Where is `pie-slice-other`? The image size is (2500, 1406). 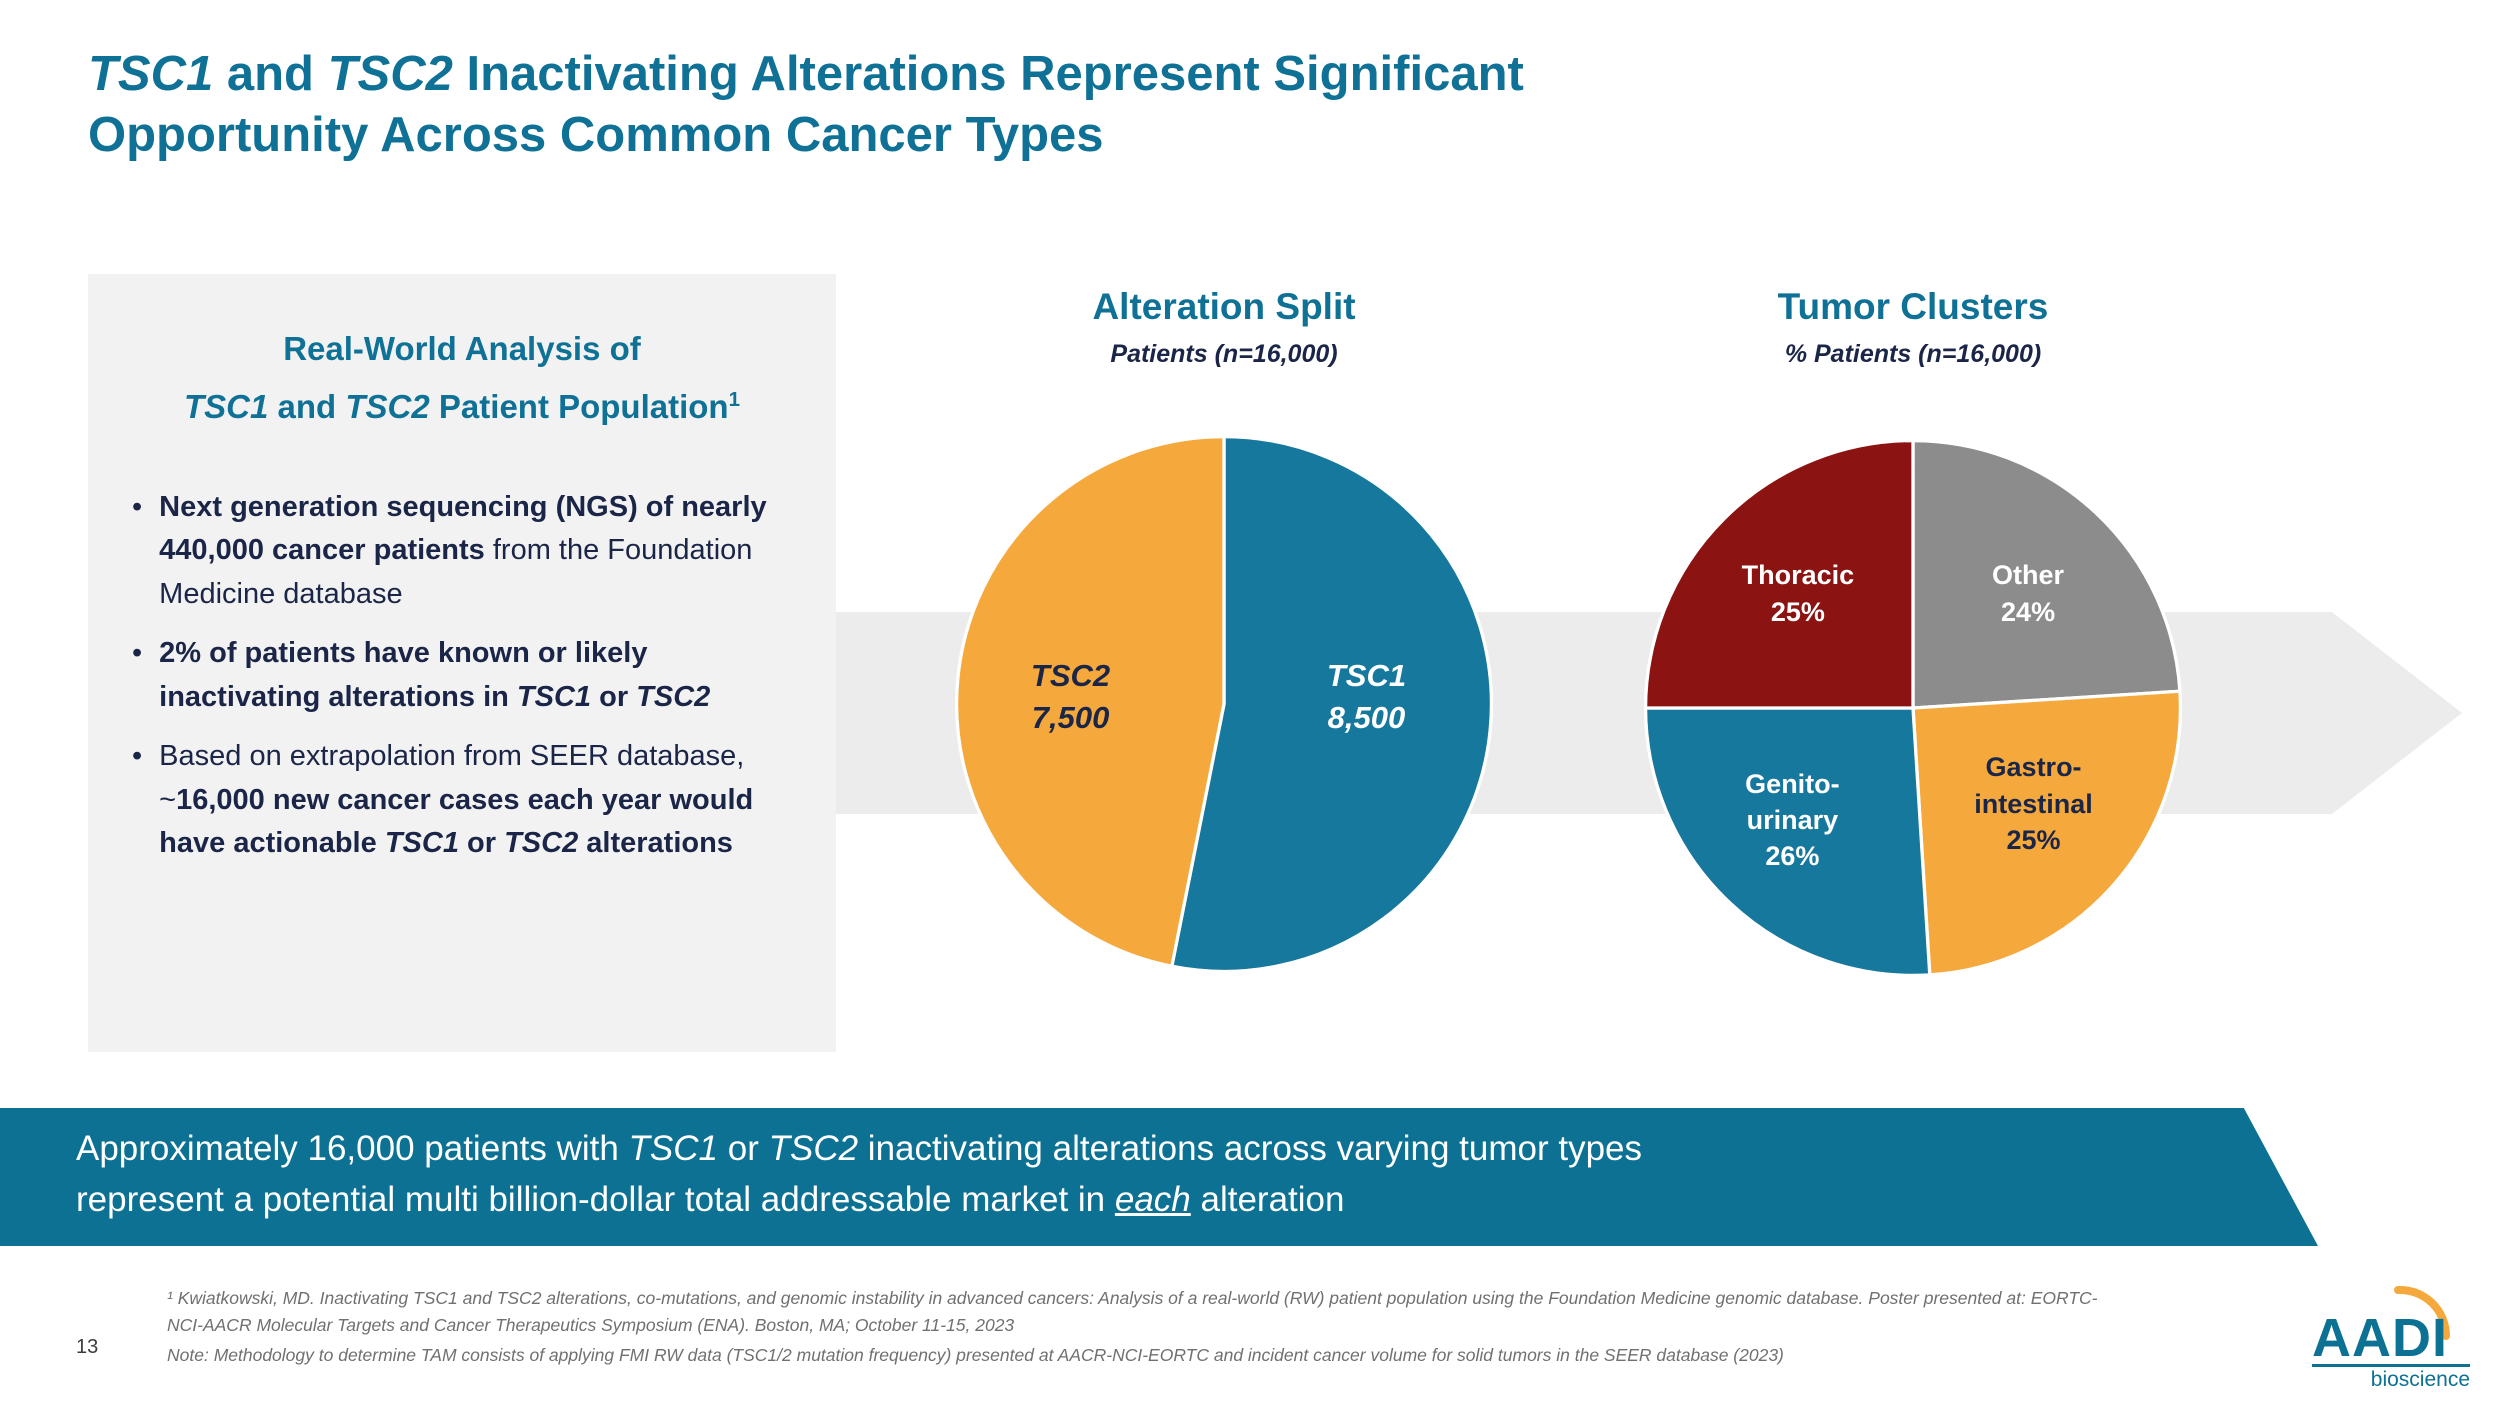
pie-slice-other is located at coordinates (2046, 574).